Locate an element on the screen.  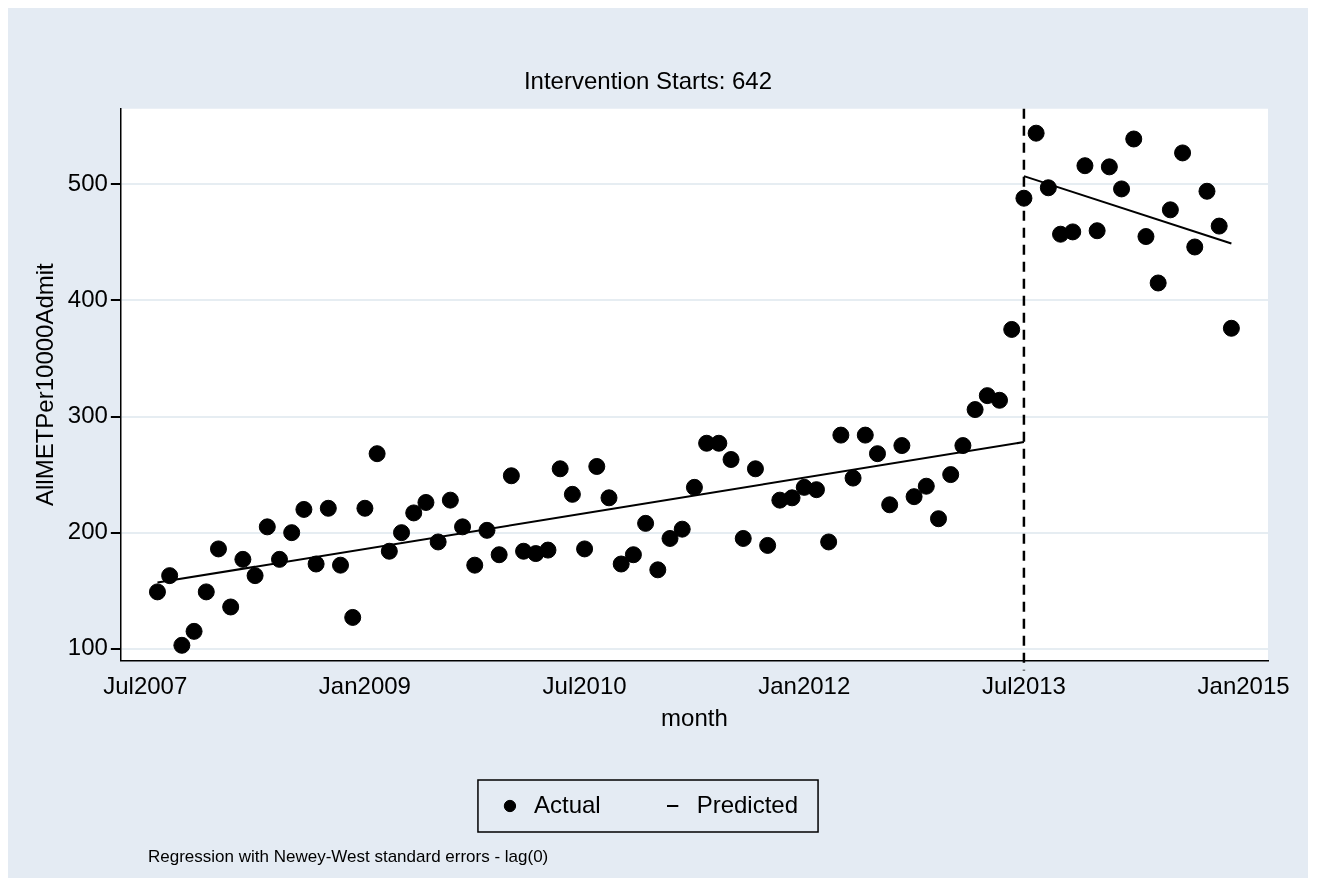
x-tick-label: Jan2012 is located at coordinates (804, 686).